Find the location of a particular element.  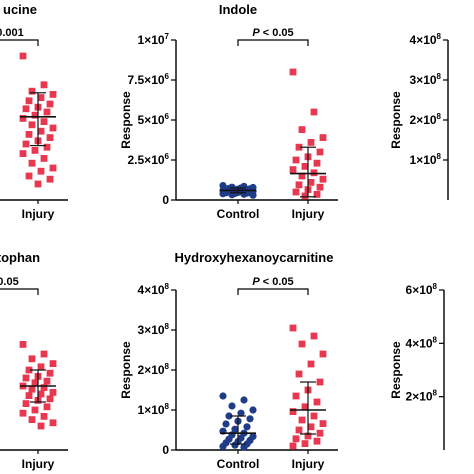

panel-1: ucine Injury 0.001 is located at coordinates (34, 111).